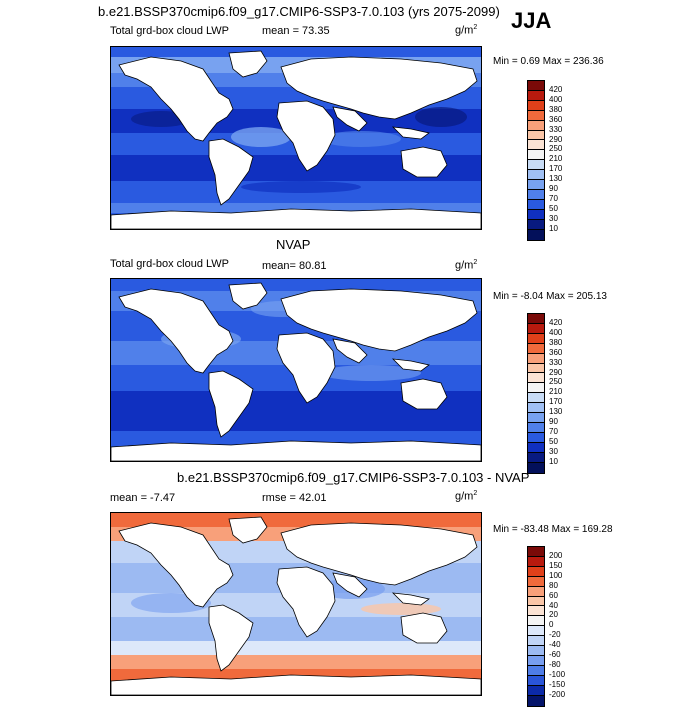 Image resolution: width=700 pixels, height=707 pixels. Describe the element at coordinates (143, 498) in the screenshot. I see `panel-left-label: mean = -7.47` at that location.